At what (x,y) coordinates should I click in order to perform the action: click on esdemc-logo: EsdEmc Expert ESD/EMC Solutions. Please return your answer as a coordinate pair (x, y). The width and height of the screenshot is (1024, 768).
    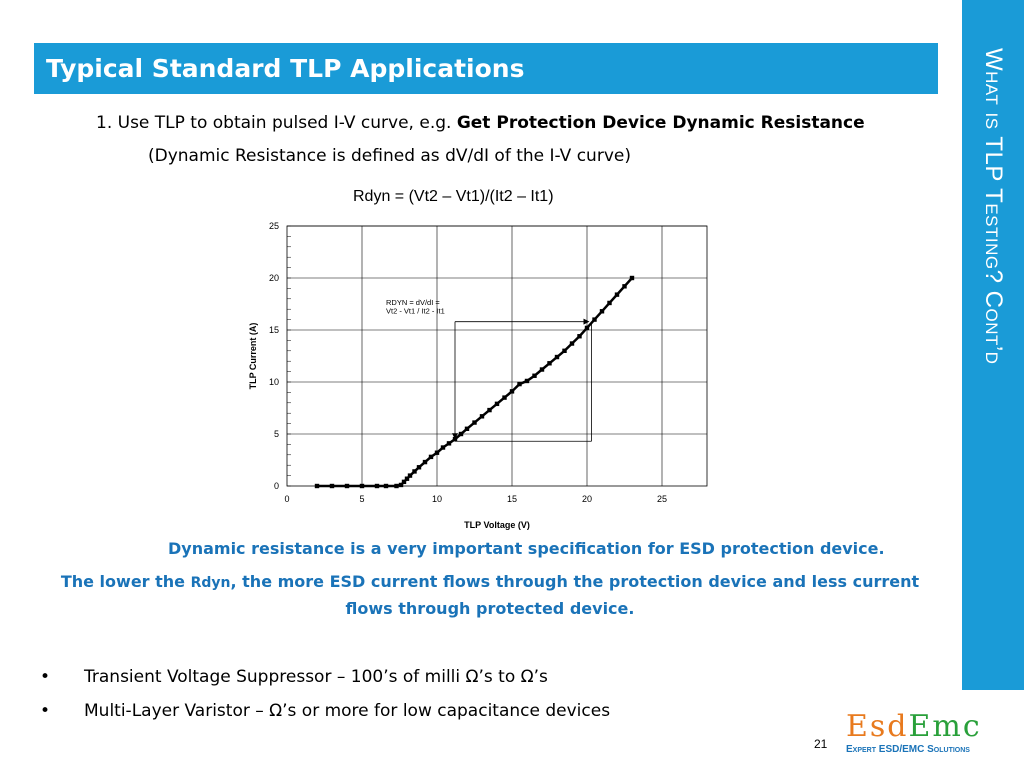
    Looking at the image, I should click on (932, 736).